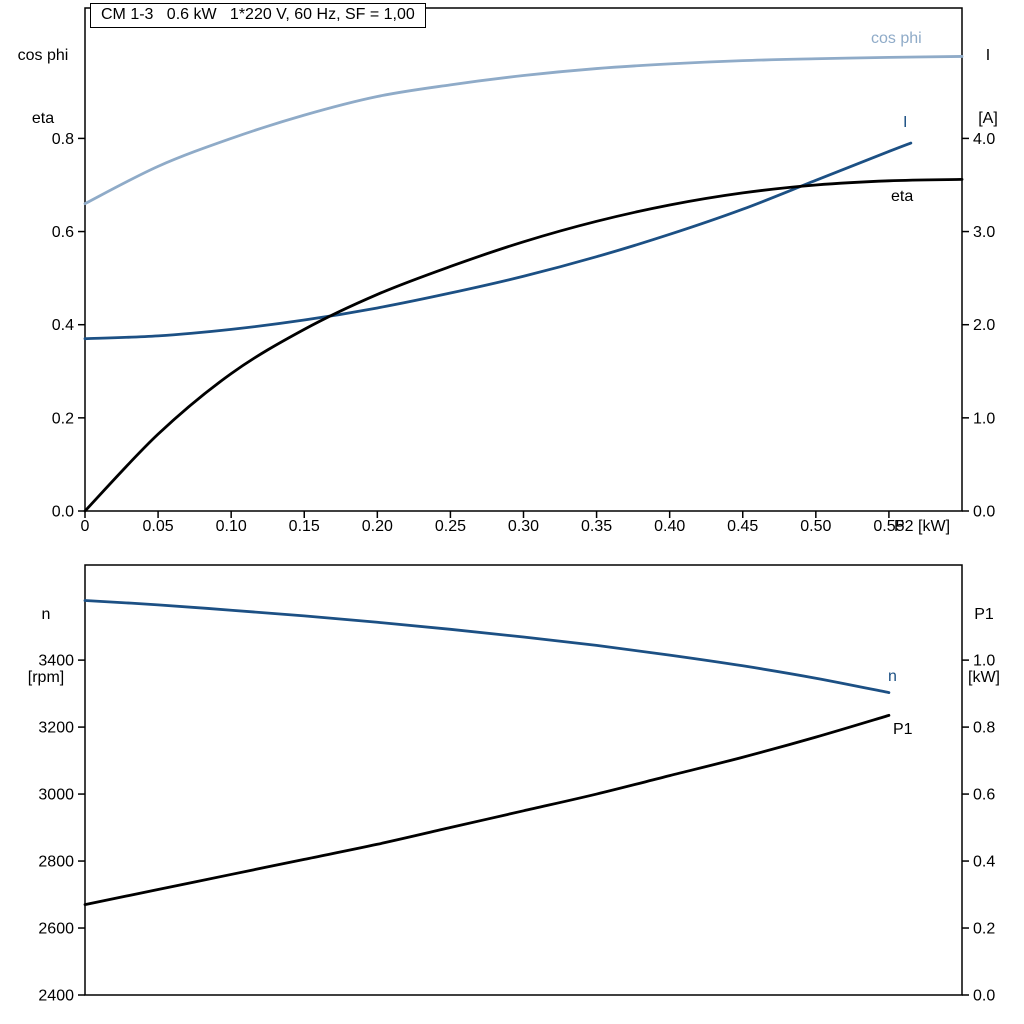  Describe the element at coordinates (63, 418) in the screenshot. I see `left-tick-label: 0.2` at that location.